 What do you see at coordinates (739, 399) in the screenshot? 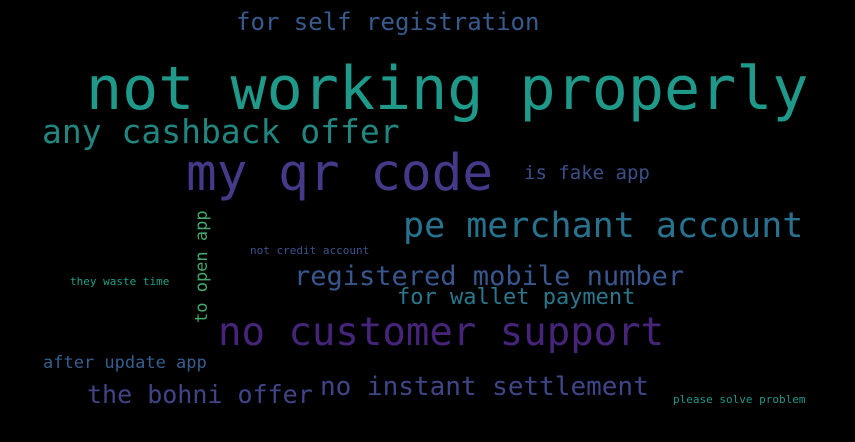
I see `word-please-solve-problem: please solve problem` at bounding box center [739, 399].